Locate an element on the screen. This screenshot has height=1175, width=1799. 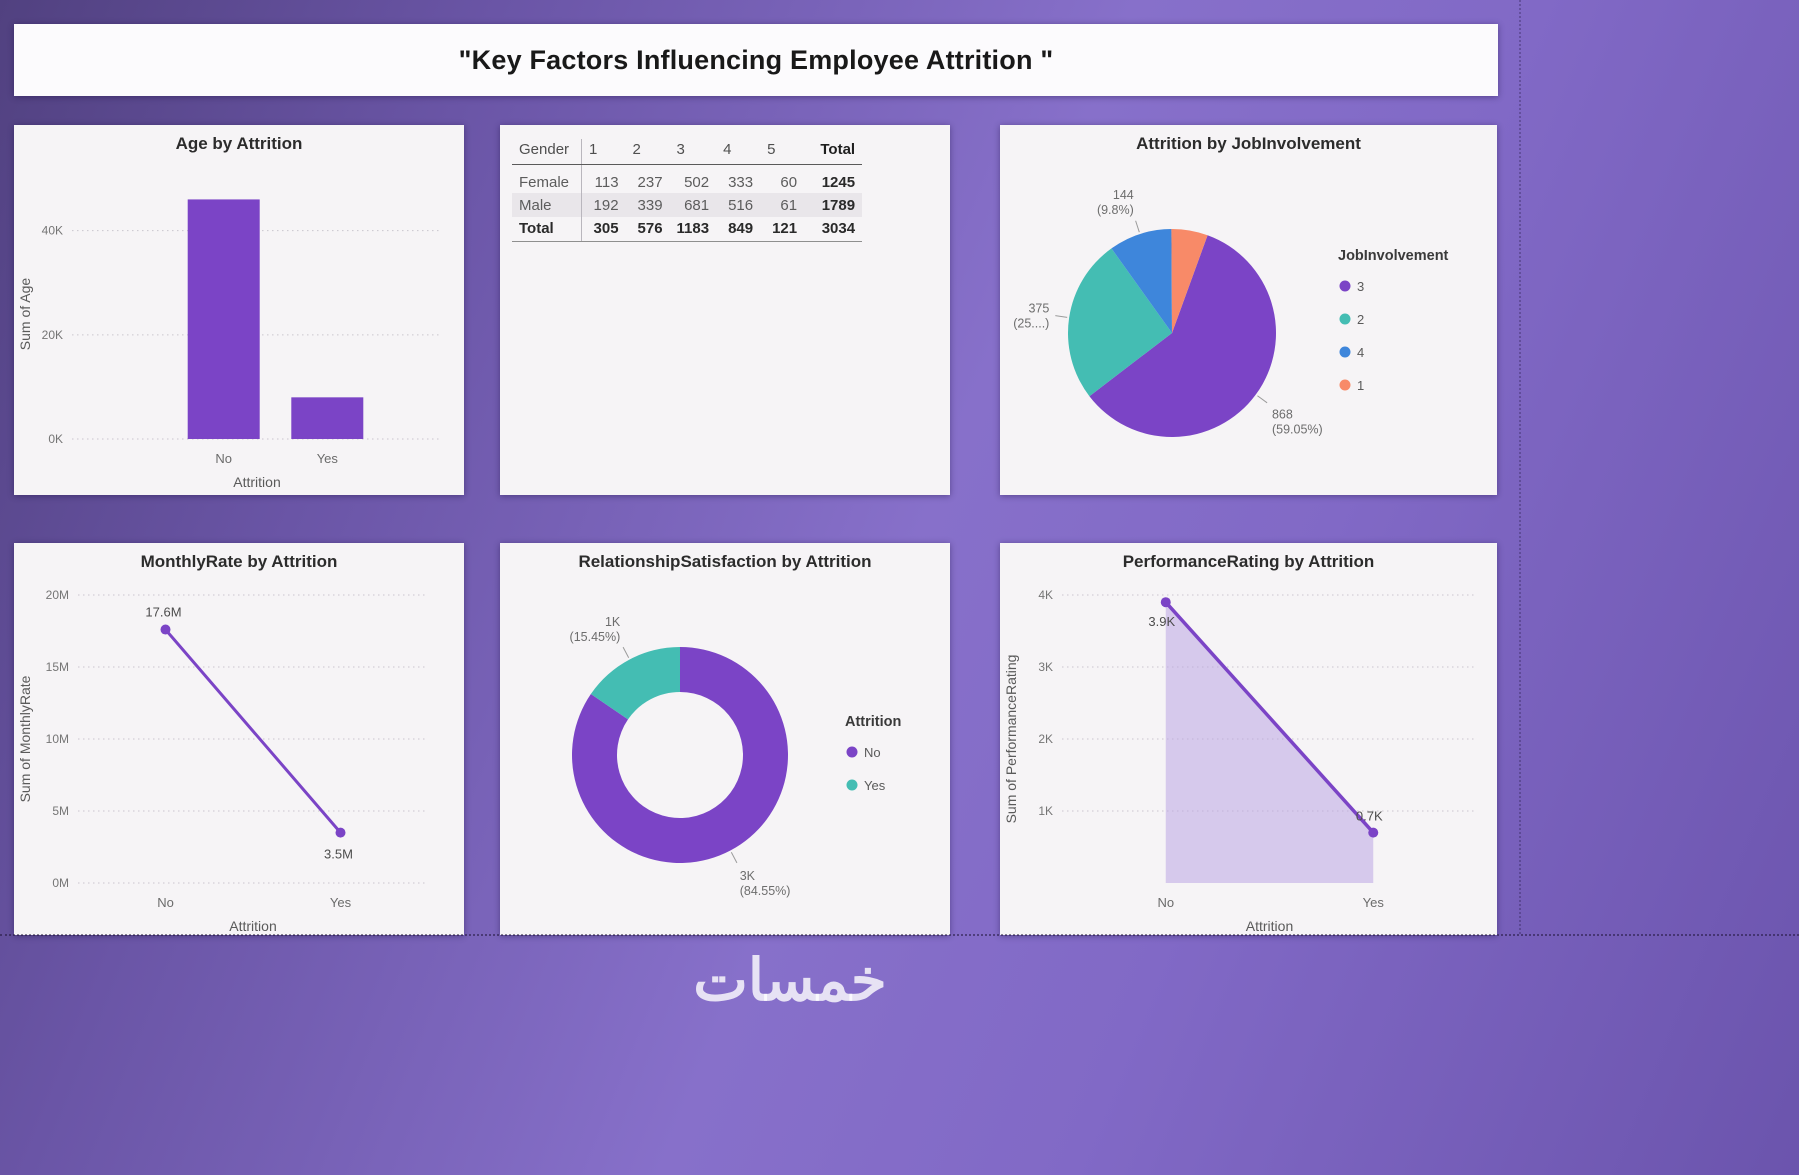
table-cell: 339 is located at coordinates (647, 205).